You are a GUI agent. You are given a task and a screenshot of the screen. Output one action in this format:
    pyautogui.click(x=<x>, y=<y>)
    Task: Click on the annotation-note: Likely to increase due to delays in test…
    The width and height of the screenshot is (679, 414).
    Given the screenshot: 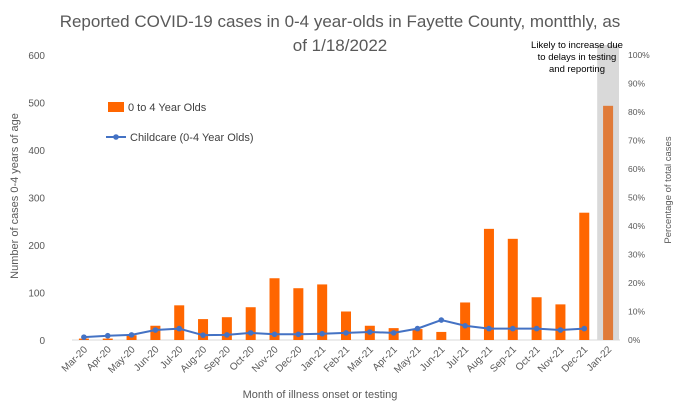 What is the action you would take?
    pyautogui.click(x=577, y=57)
    